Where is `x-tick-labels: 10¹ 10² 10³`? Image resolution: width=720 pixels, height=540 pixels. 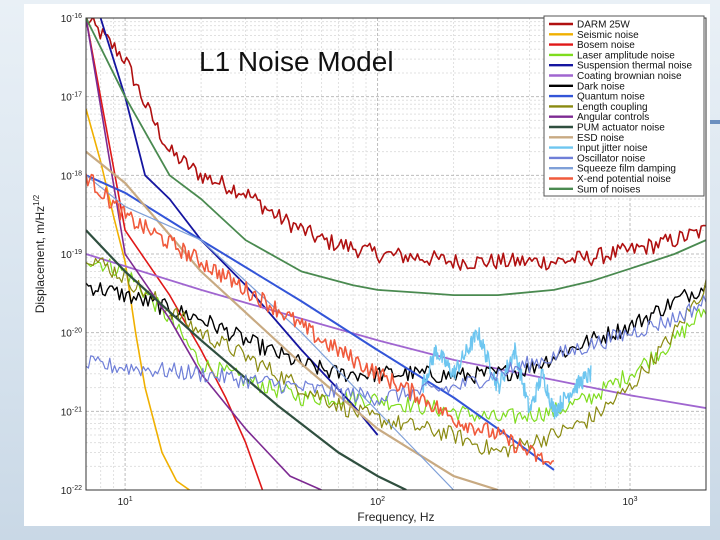 x-tick-labels: 10¹ 10² 10³ is located at coordinates (378, 502).